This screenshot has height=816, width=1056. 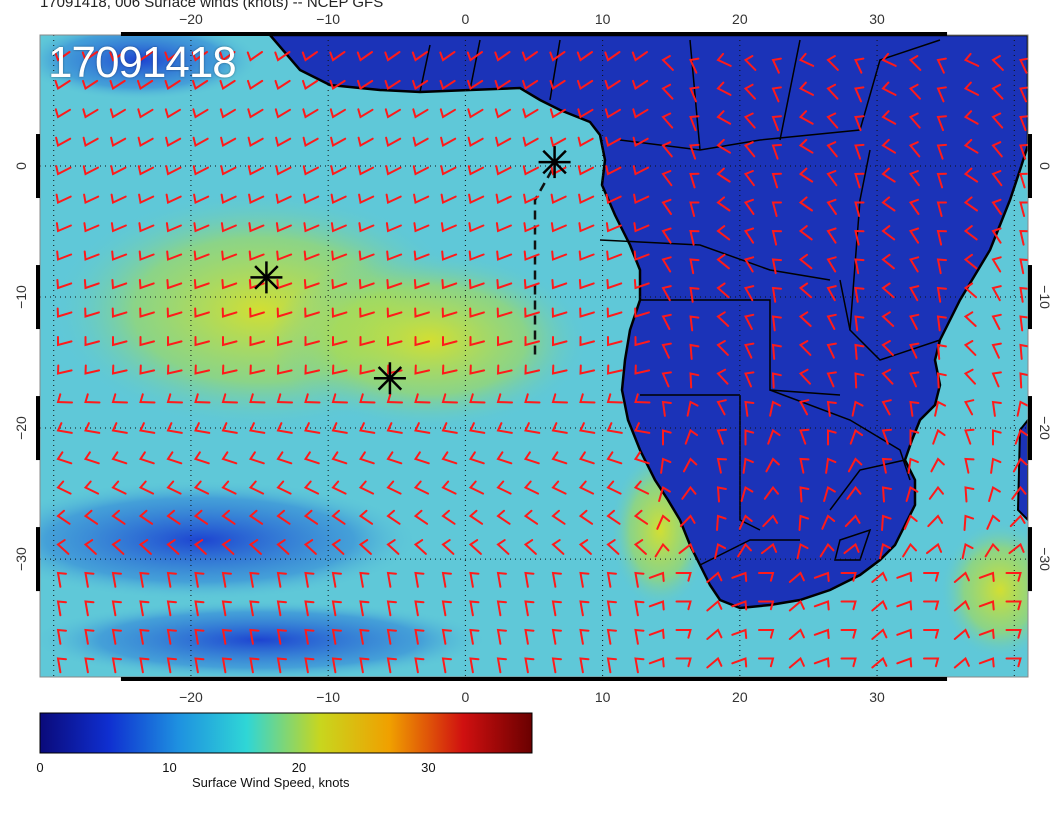 What do you see at coordinates (1045, 559) in the screenshot?
I see `right-lat-tick-label: −30` at bounding box center [1045, 559].